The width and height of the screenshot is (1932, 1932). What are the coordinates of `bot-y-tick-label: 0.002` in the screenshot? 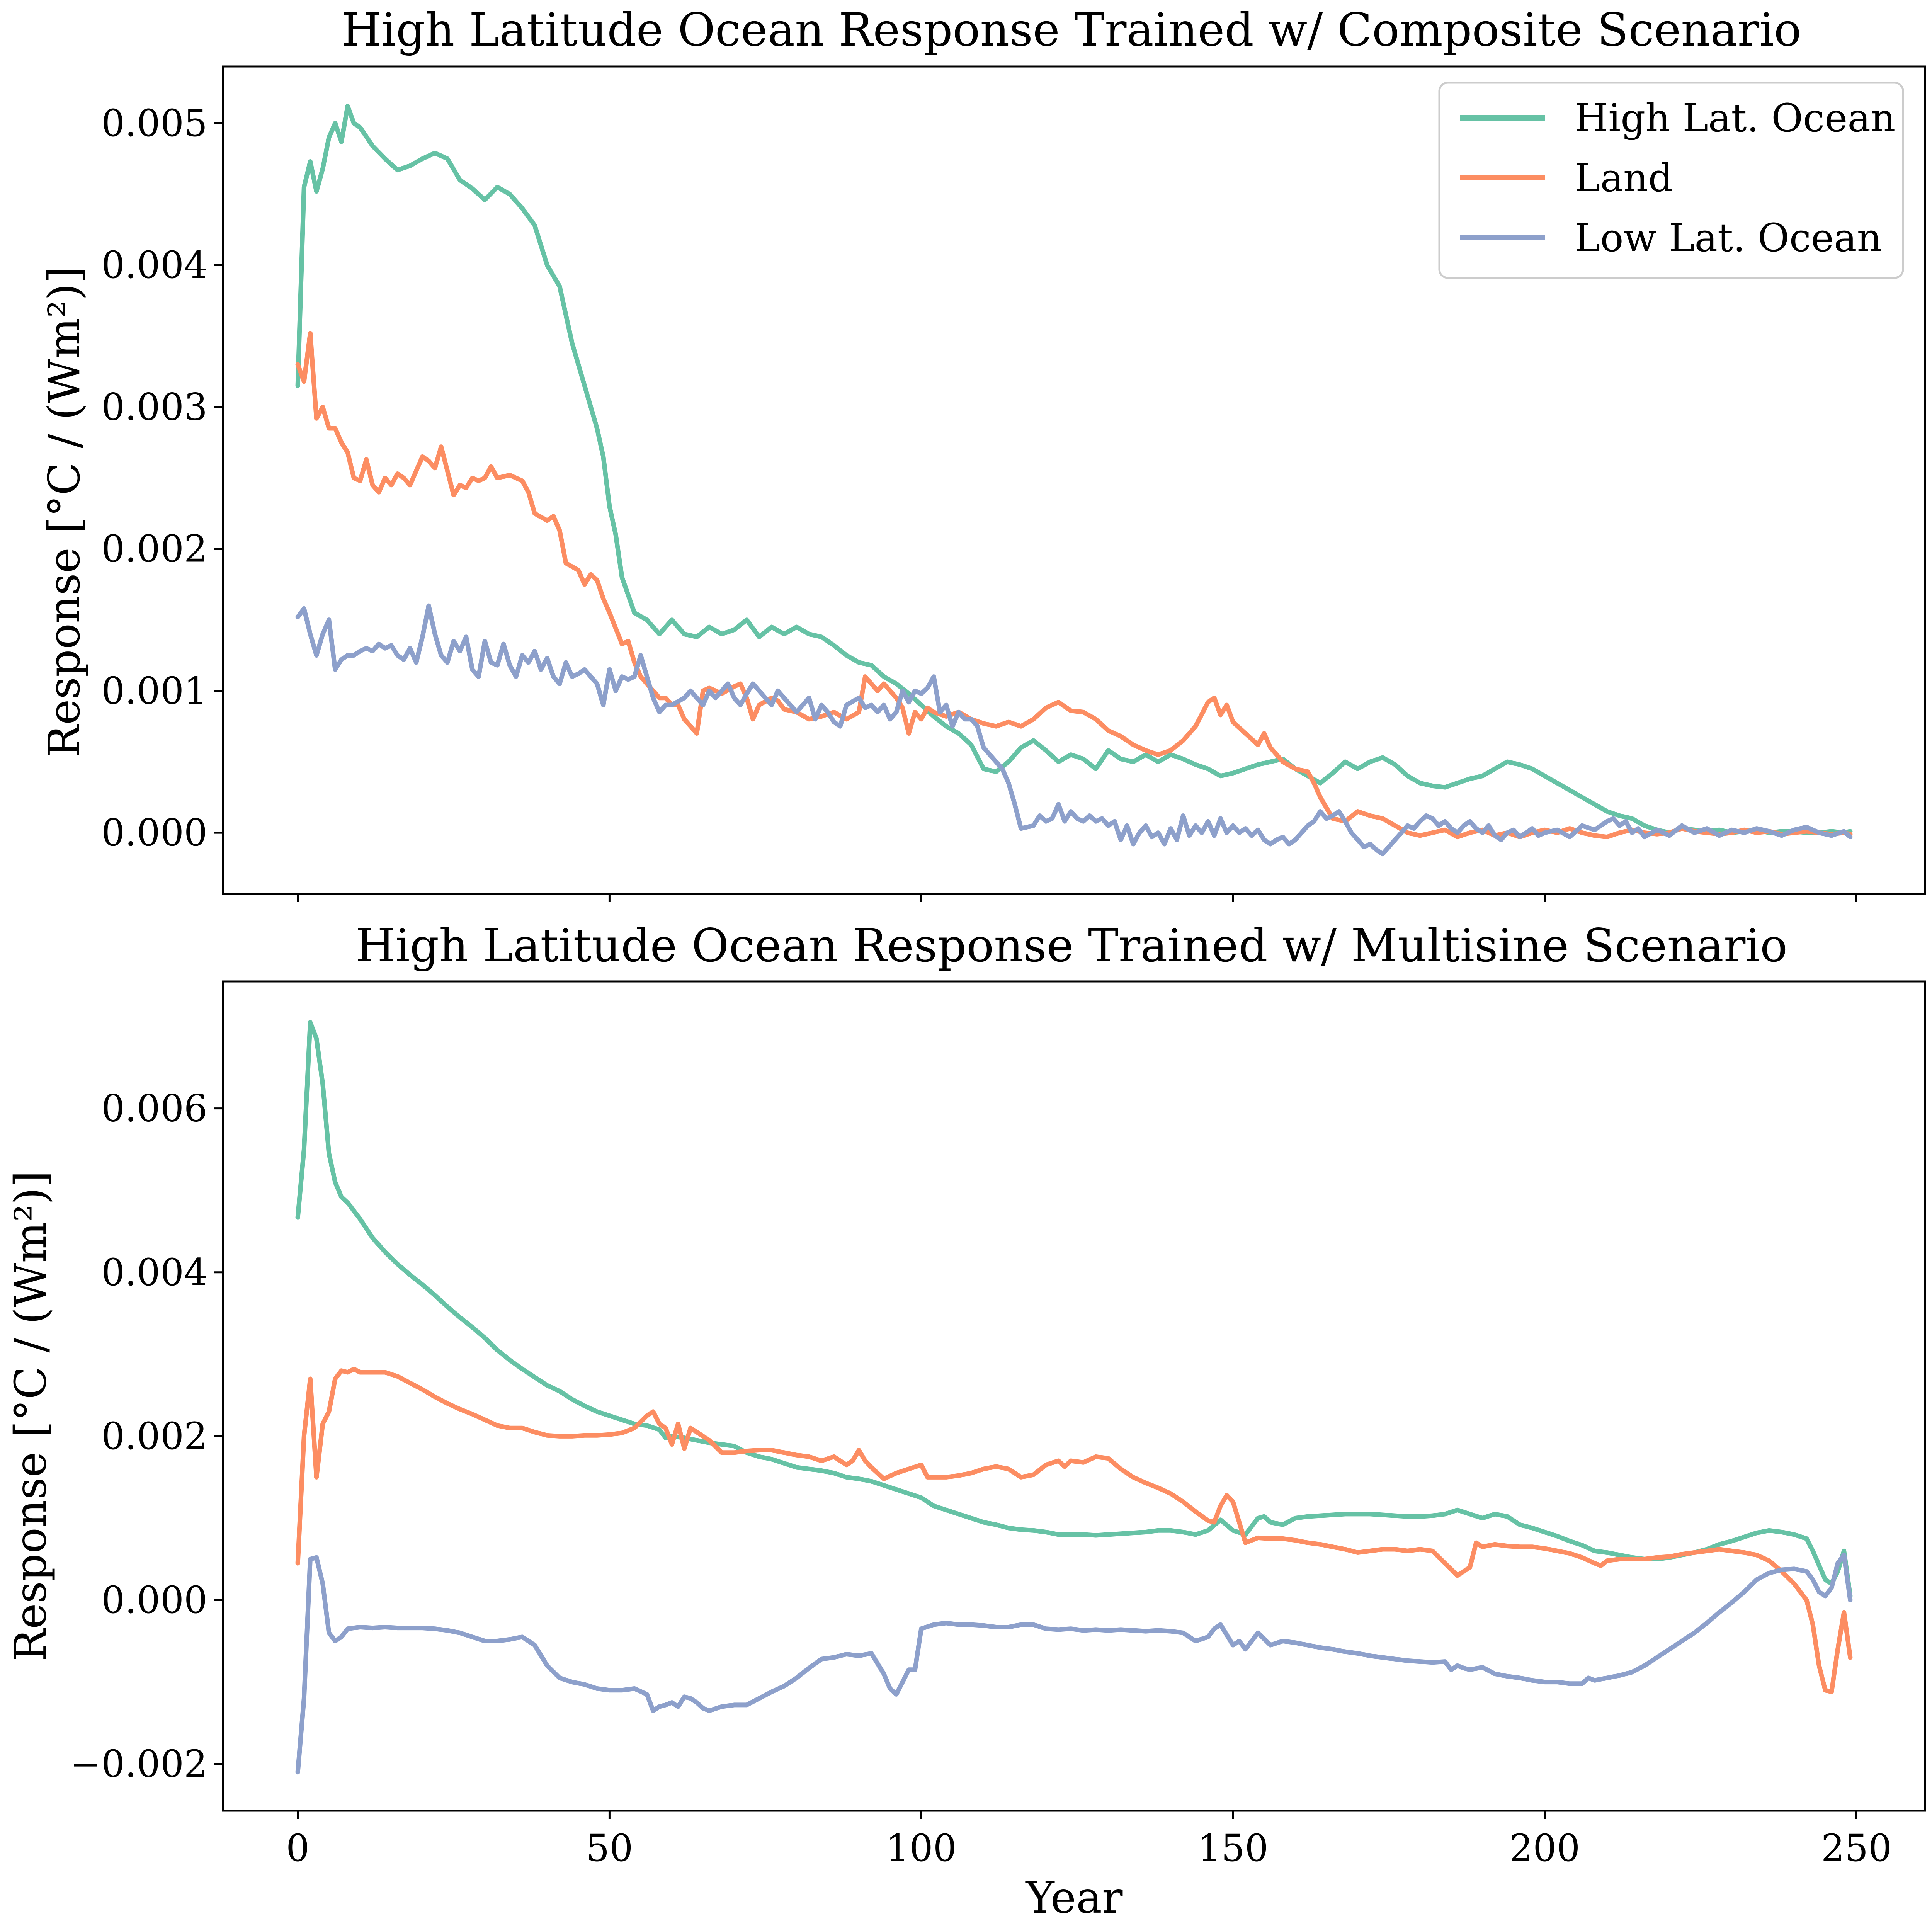 It's located at (154, 1437).